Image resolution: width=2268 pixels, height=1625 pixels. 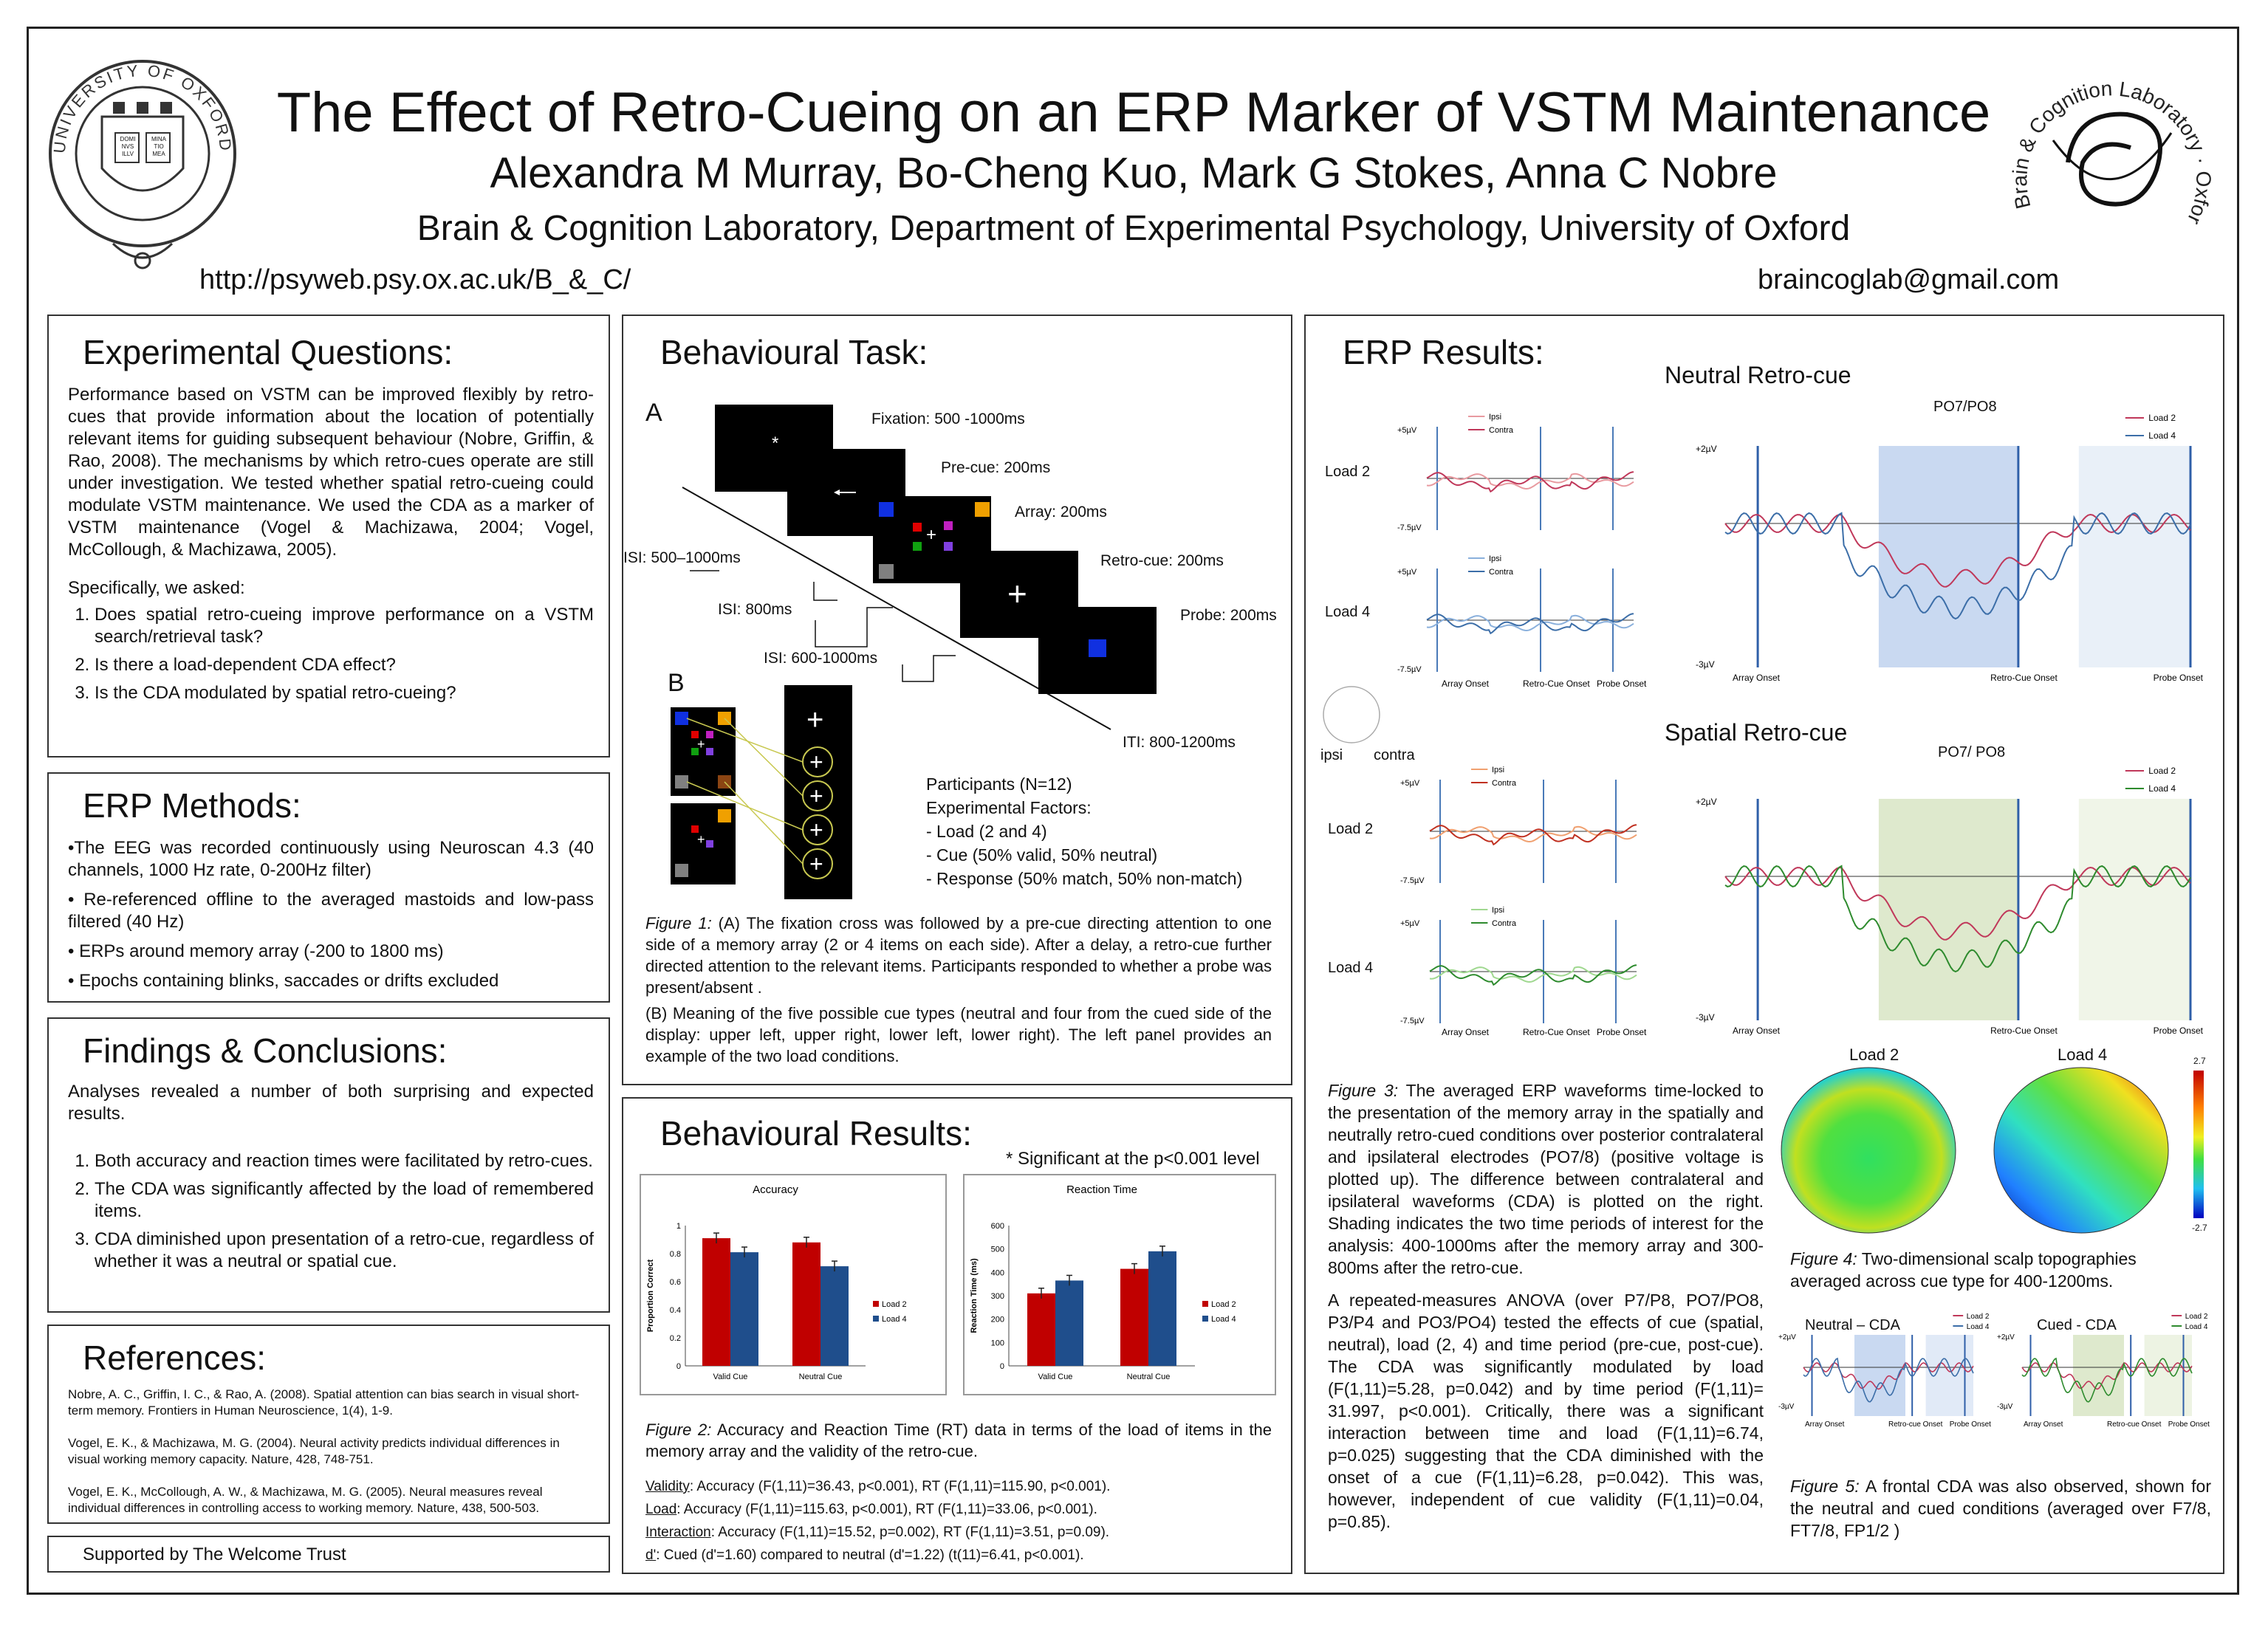 What do you see at coordinates (1085, 878) in the screenshot?
I see `factor-item: - Response (50% match, 50% non-match)` at bounding box center [1085, 878].